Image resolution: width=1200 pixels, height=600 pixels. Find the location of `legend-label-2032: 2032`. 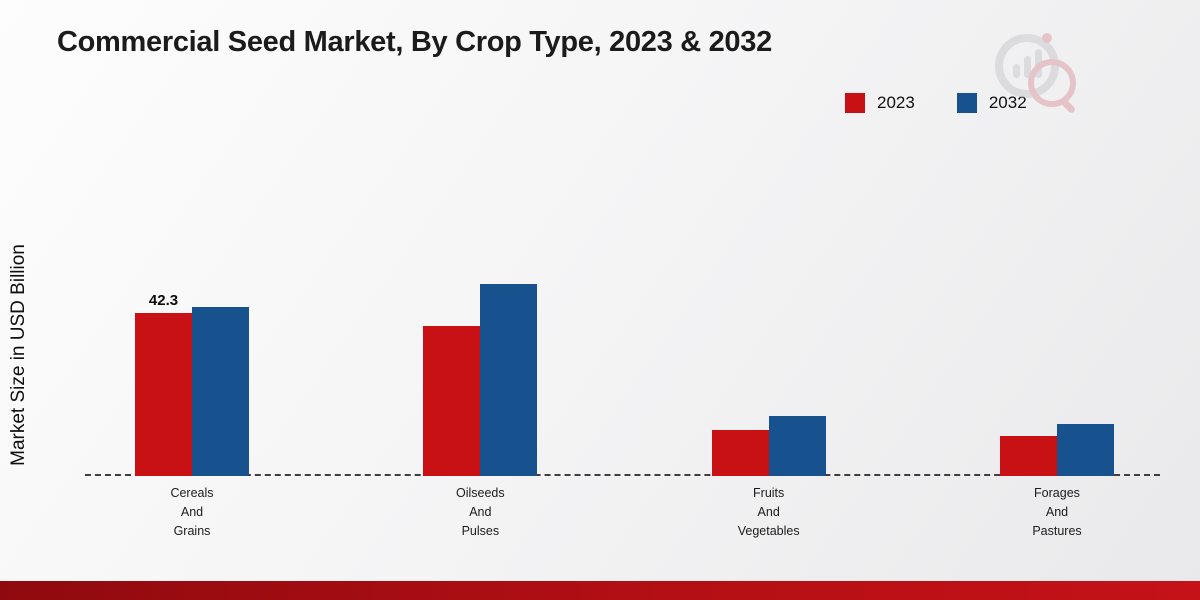

legend-label-2032: 2032 is located at coordinates (1007, 102).